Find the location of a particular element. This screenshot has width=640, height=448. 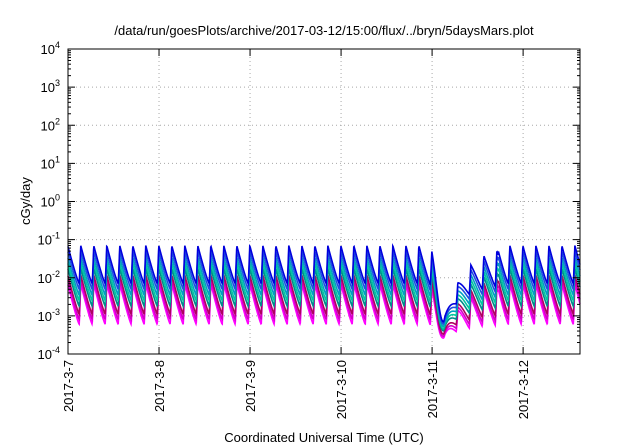

y-tick-label: 10² is located at coordinates (50, 124).